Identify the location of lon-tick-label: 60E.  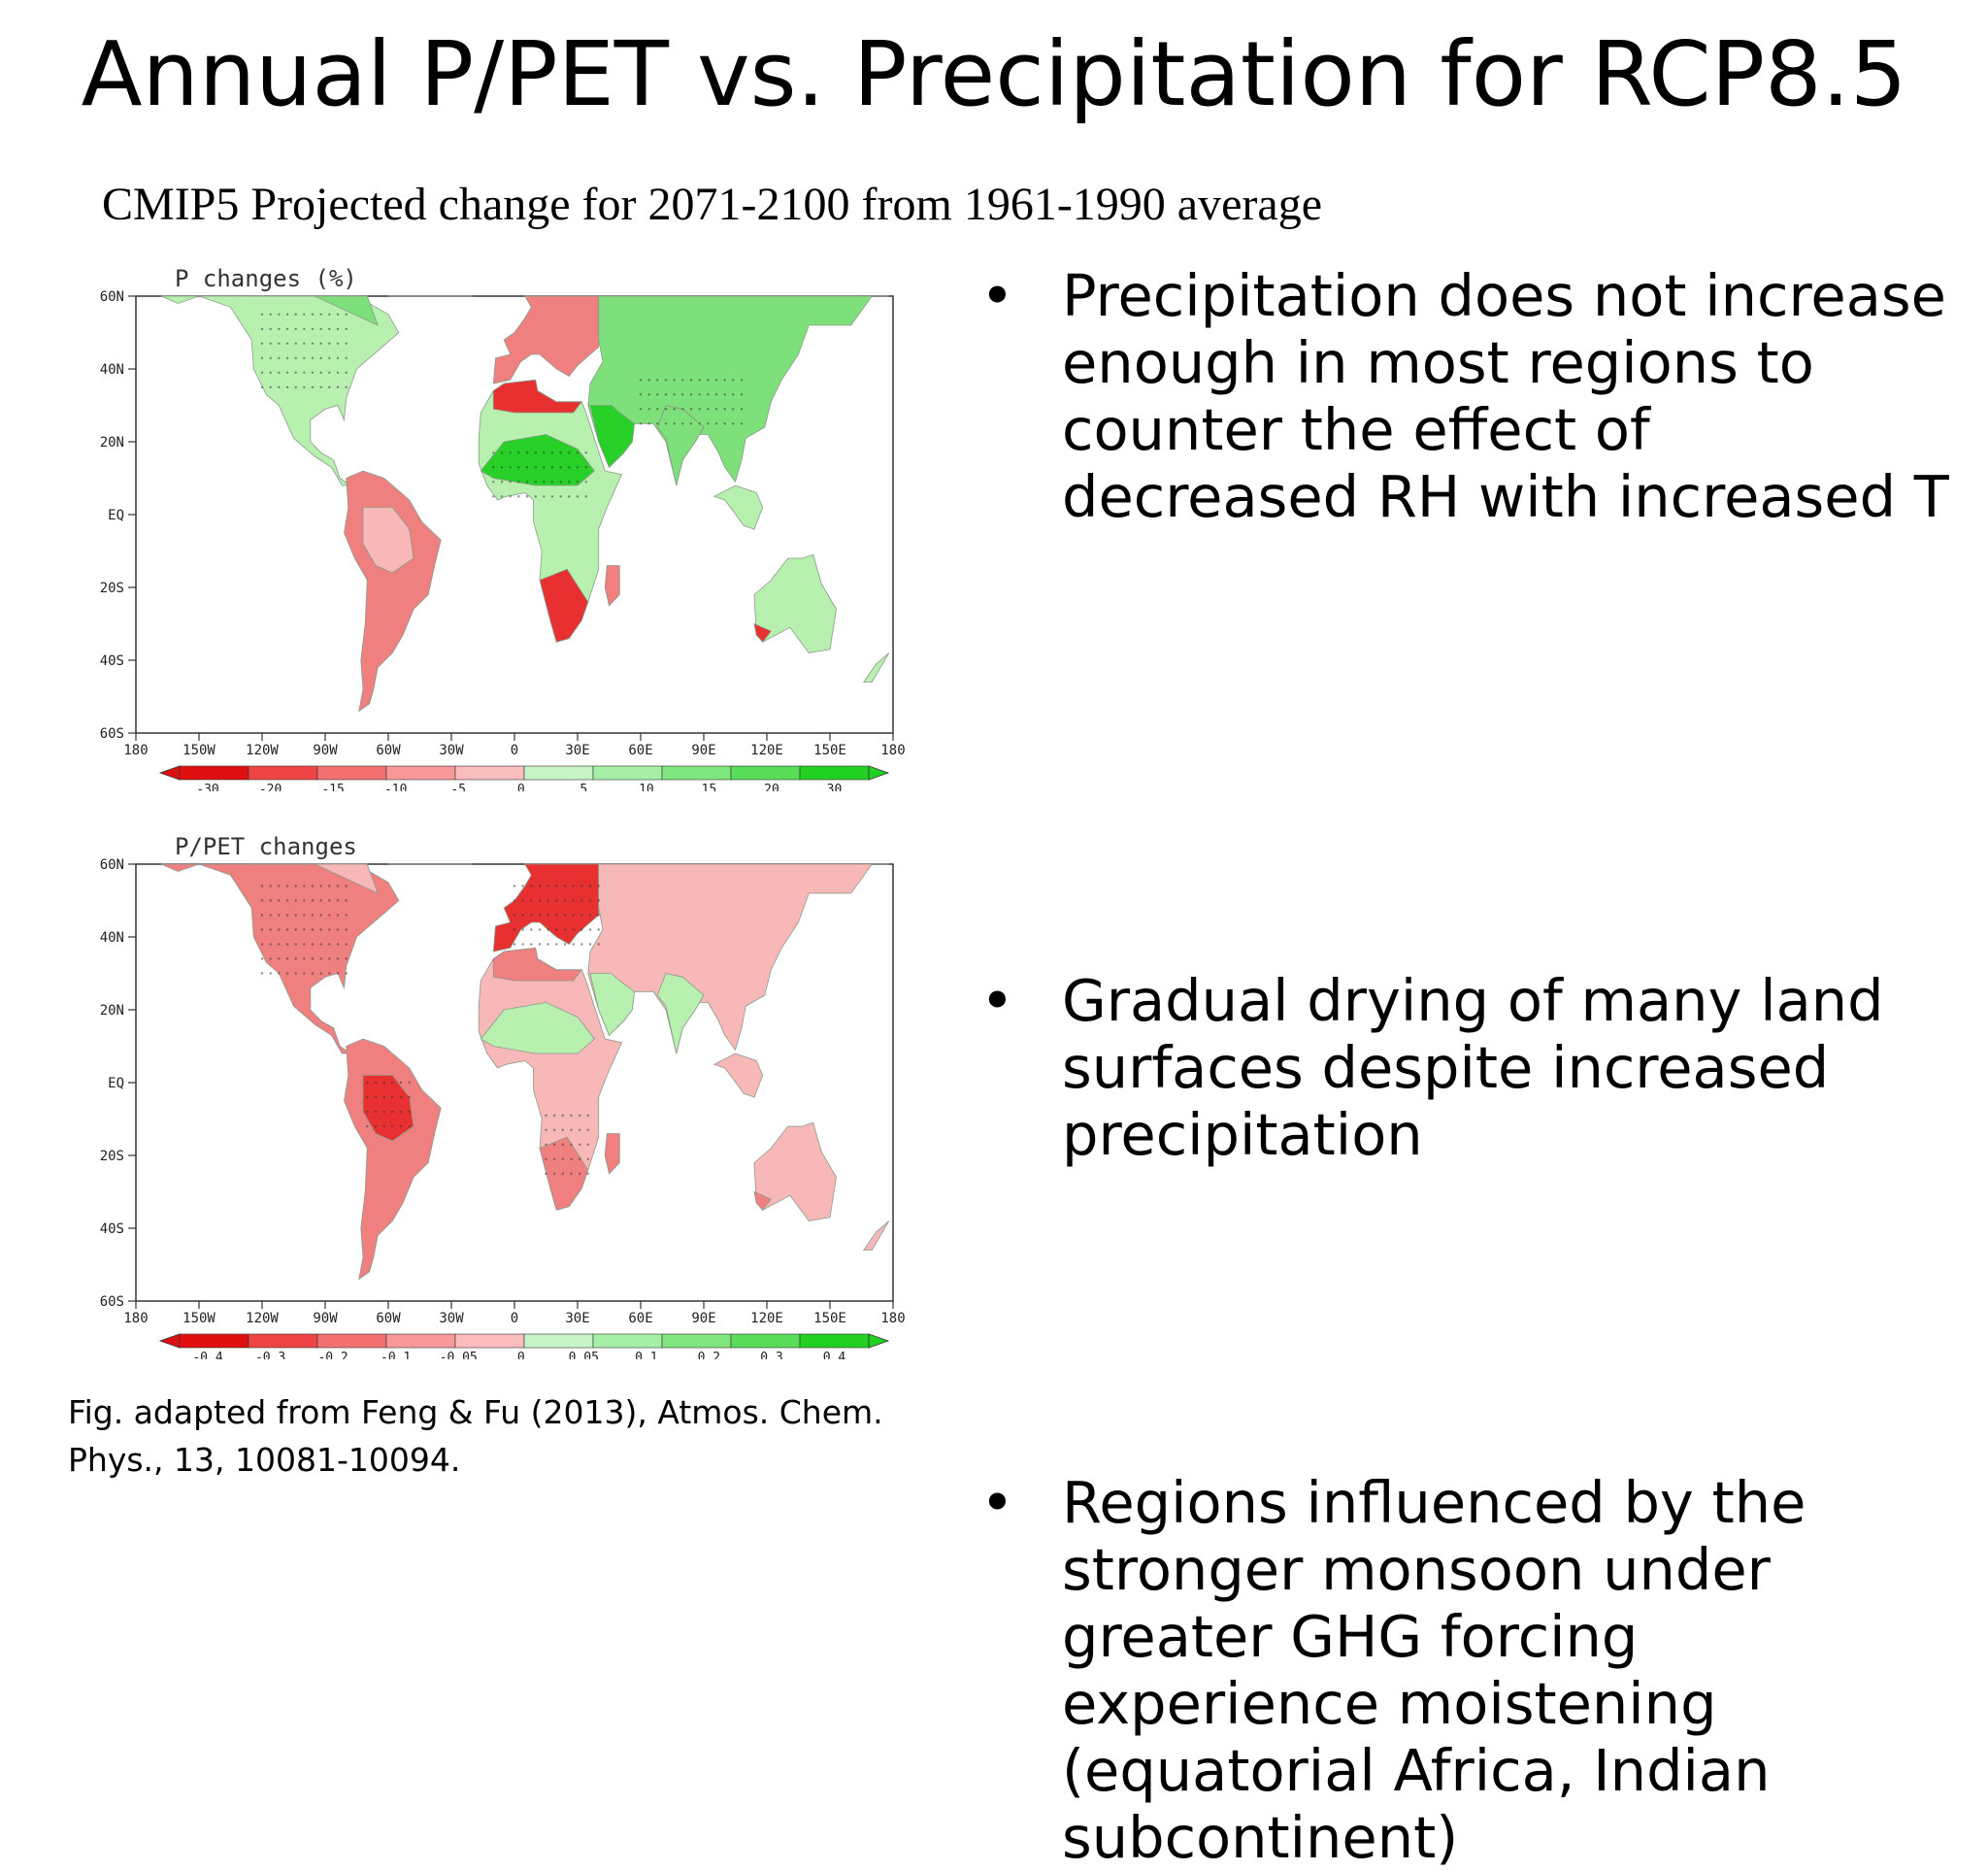
(640, 1318).